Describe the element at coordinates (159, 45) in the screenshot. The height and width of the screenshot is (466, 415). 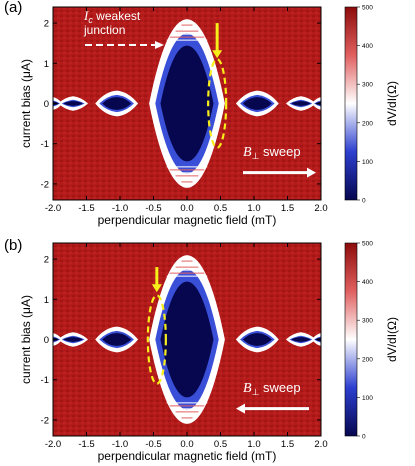
I see `weakest-junction-arrow-head` at that location.